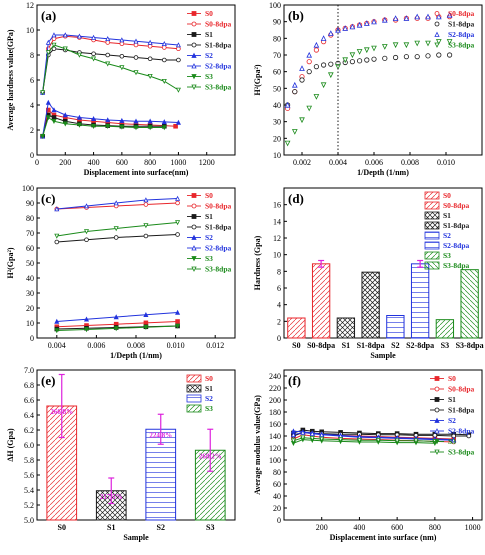 The width and height of the screenshot is (485, 555). What do you see at coordinates (275, 448) in the screenshot?
I see `y-tick-label: 120` at bounding box center [275, 448].